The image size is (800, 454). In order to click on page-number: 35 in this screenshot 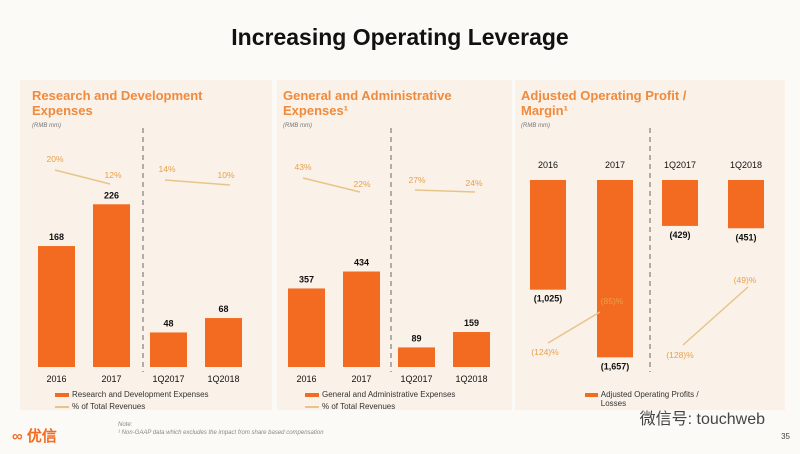, I will do `click(785, 436)`.